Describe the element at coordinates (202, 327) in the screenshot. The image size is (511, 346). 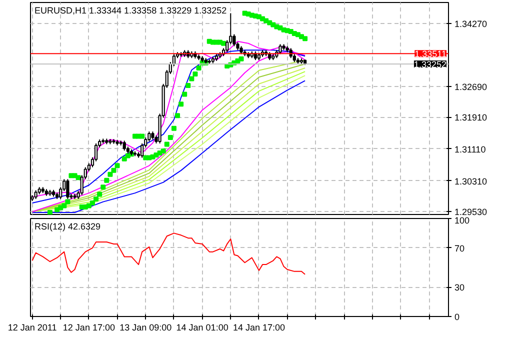
I see `x-tick-label: 14 Jan 01:00` at that location.